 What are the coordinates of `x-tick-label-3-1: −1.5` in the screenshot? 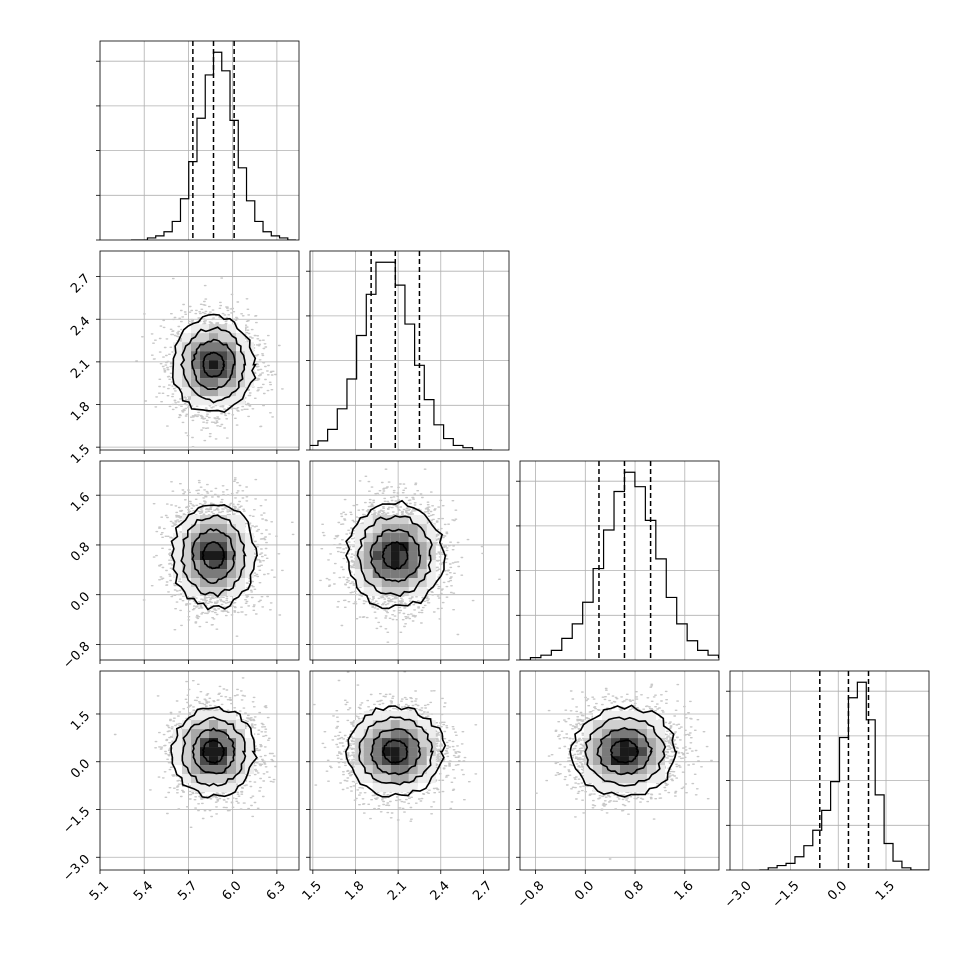 It's located at (786, 894).